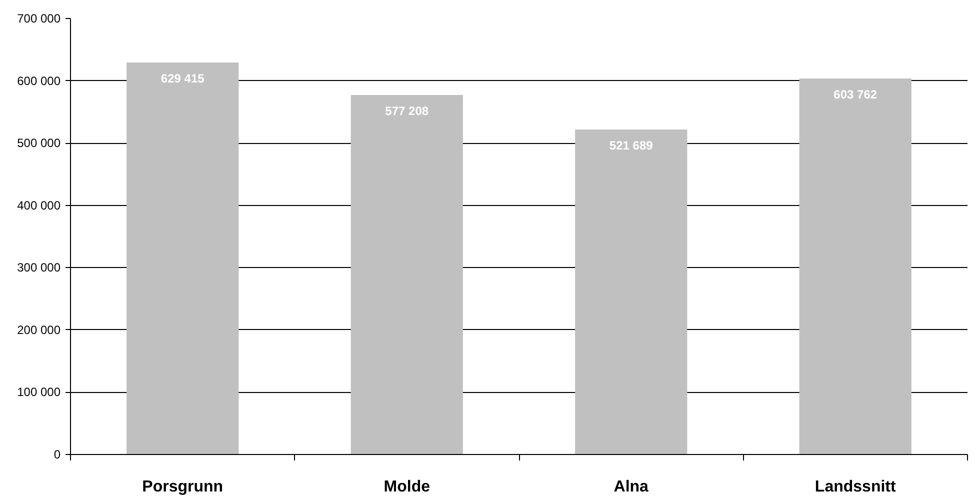  I want to click on y-tick-label: 100 000, so click(39, 392).